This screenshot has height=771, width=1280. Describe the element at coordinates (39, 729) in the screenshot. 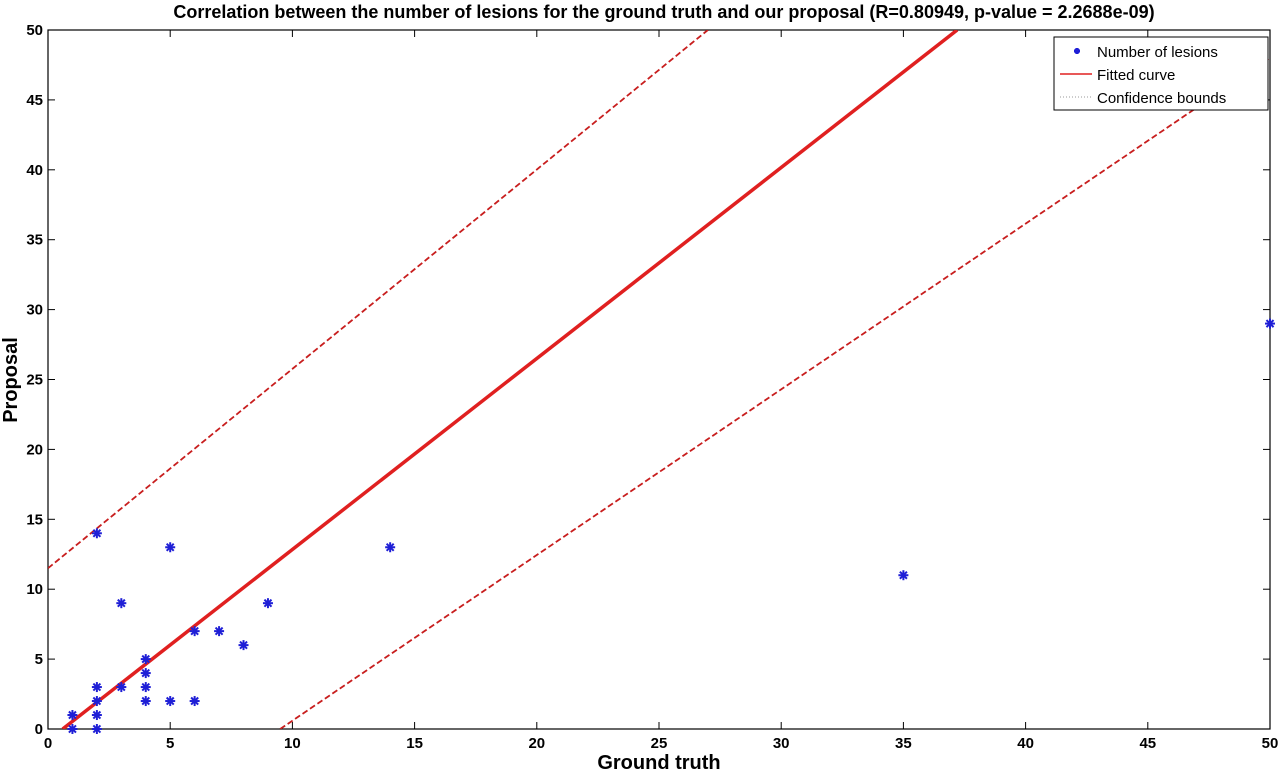

I see `y-tick-label: 0` at that location.